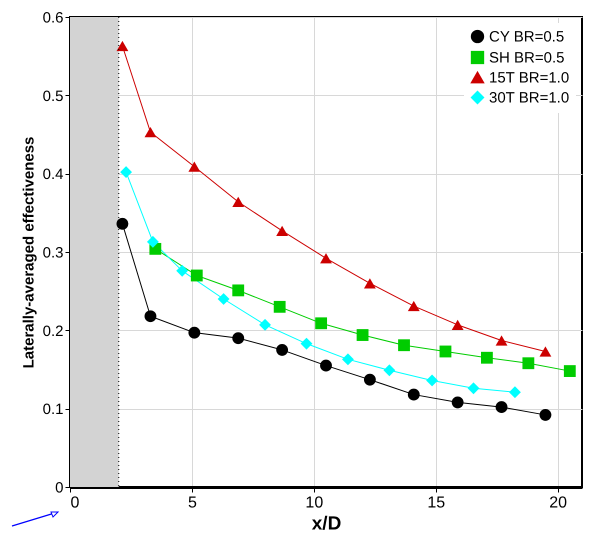 The image size is (589, 535). Describe the element at coordinates (558, 503) in the screenshot. I see `x-tick-label: 20` at that location.